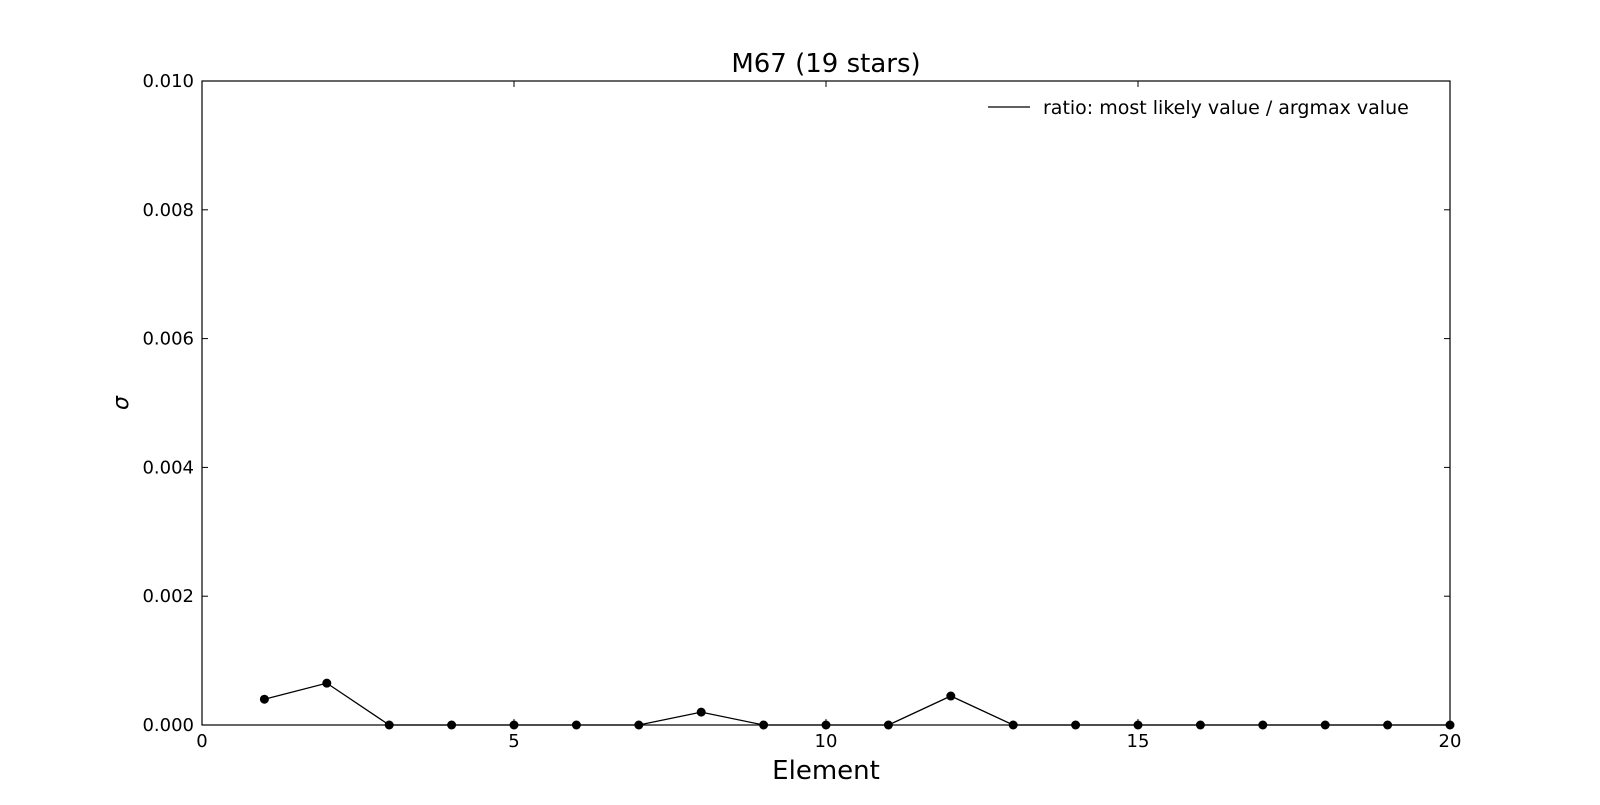 Image resolution: width=1600 pixels, height=805 pixels. Describe the element at coordinates (168, 596) in the screenshot. I see `y-tick-label: 0.002` at that location.